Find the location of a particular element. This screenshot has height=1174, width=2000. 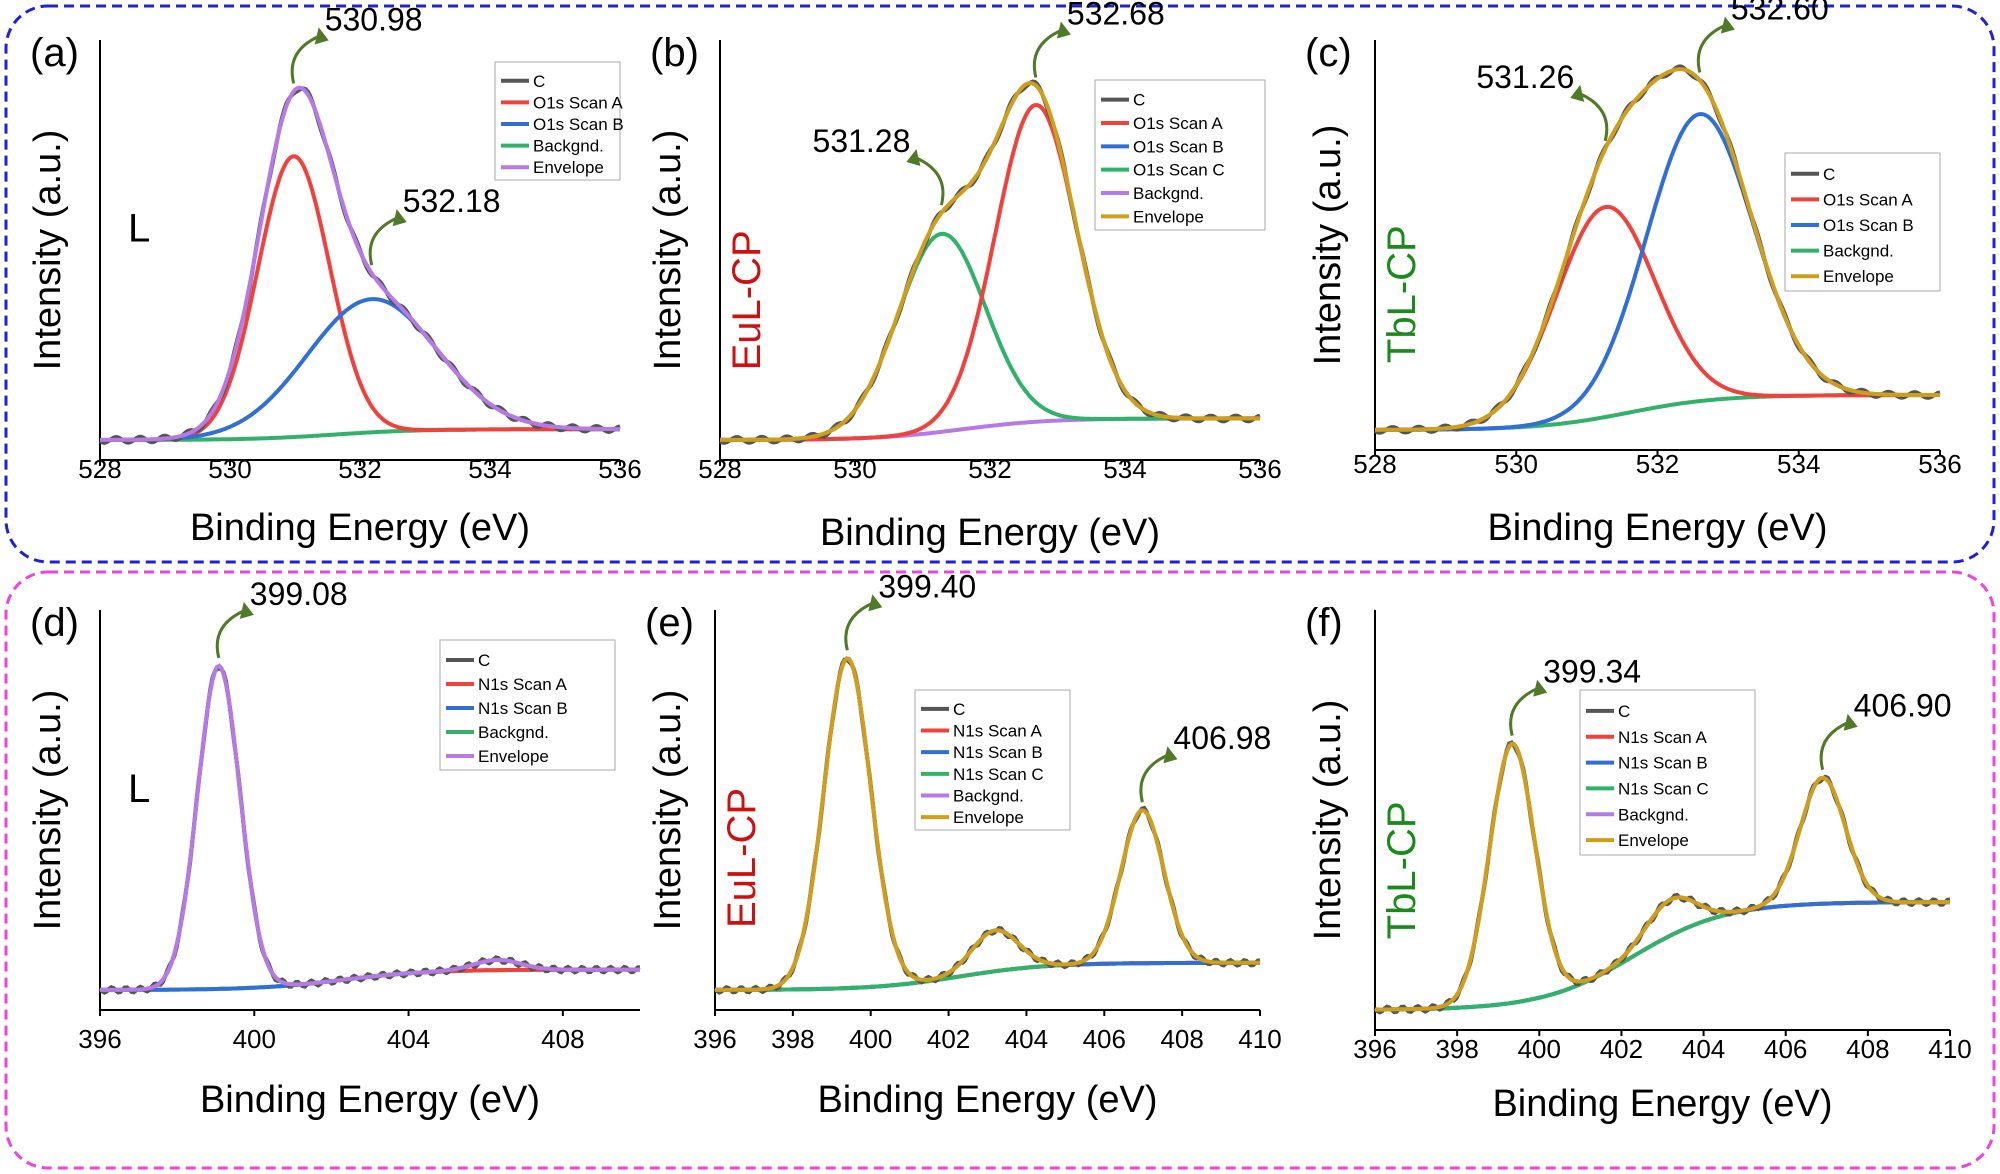

x-tick-label: 408 is located at coordinates (562, 1039).